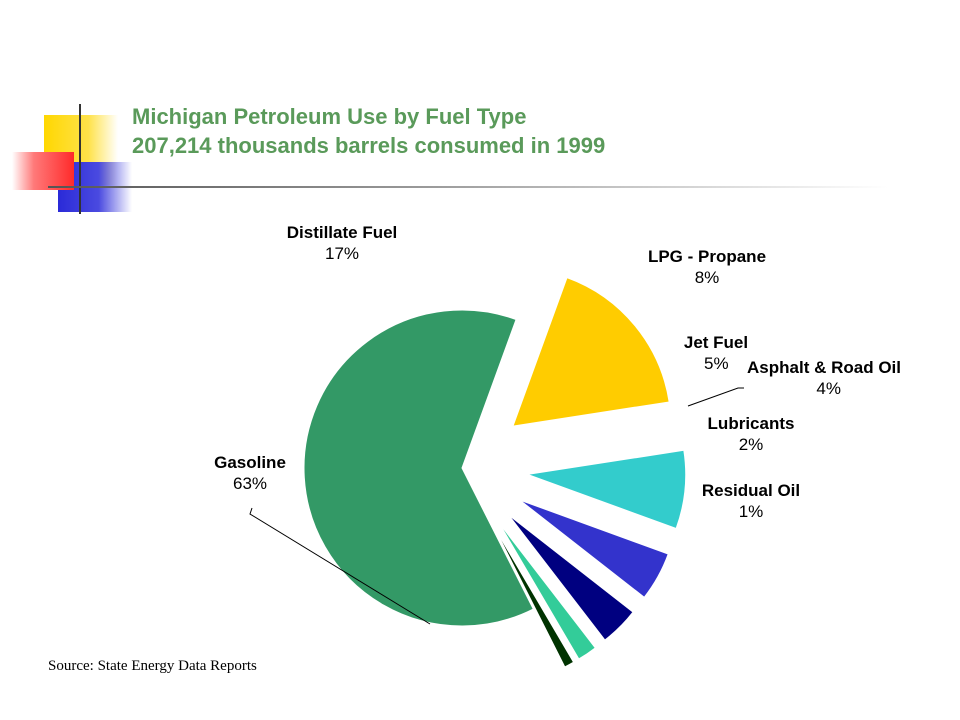 The width and height of the screenshot is (960, 720). I want to click on leader-line-gasoline, so click(340, 566).